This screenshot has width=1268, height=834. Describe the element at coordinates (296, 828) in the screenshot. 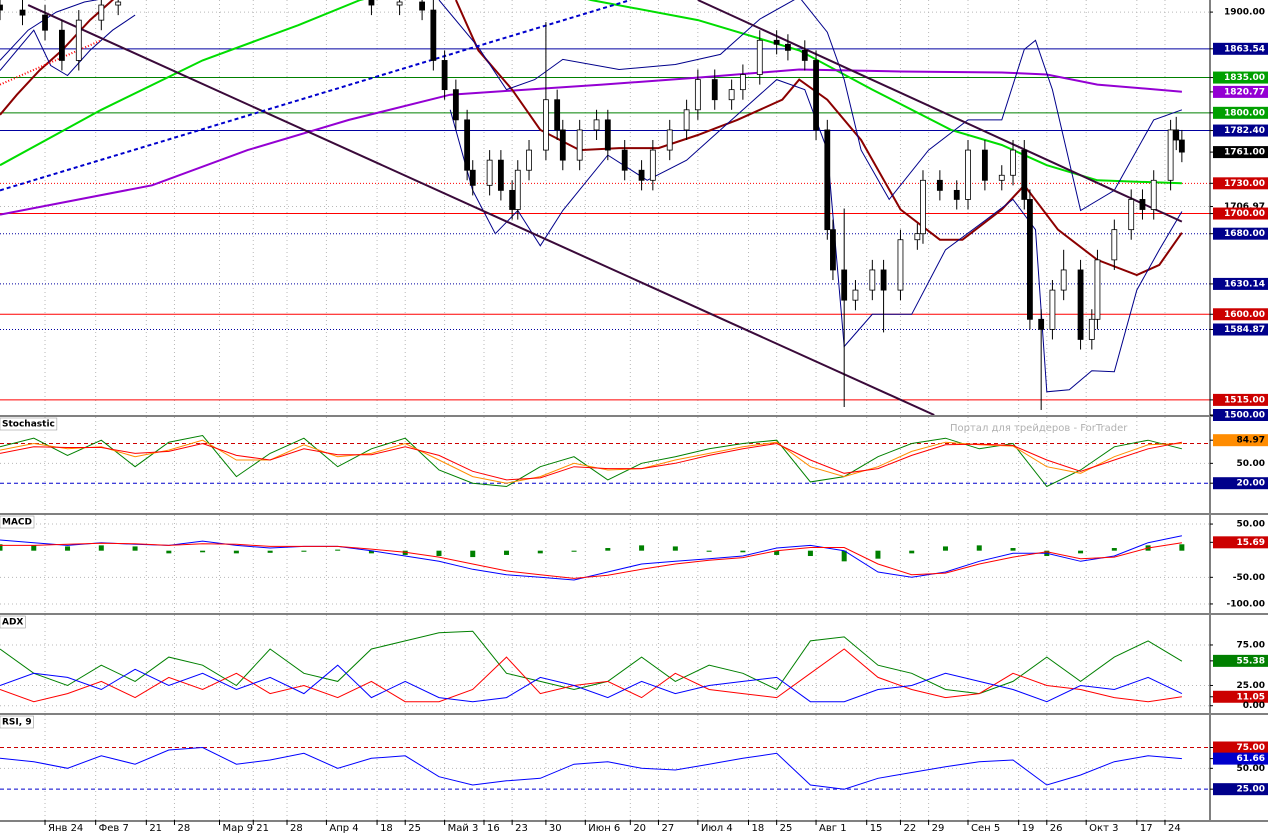

I see `x-tick-label: 28` at that location.